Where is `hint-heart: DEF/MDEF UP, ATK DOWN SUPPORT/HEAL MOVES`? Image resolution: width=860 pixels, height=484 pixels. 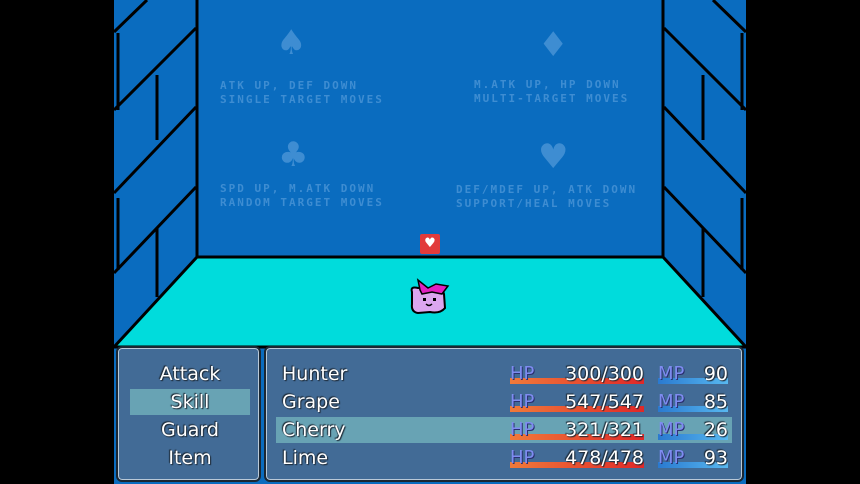 hint-heart: DEF/MDEF UP, ATK DOWN SUPPORT/HEAL MOVES is located at coordinates (546, 197).